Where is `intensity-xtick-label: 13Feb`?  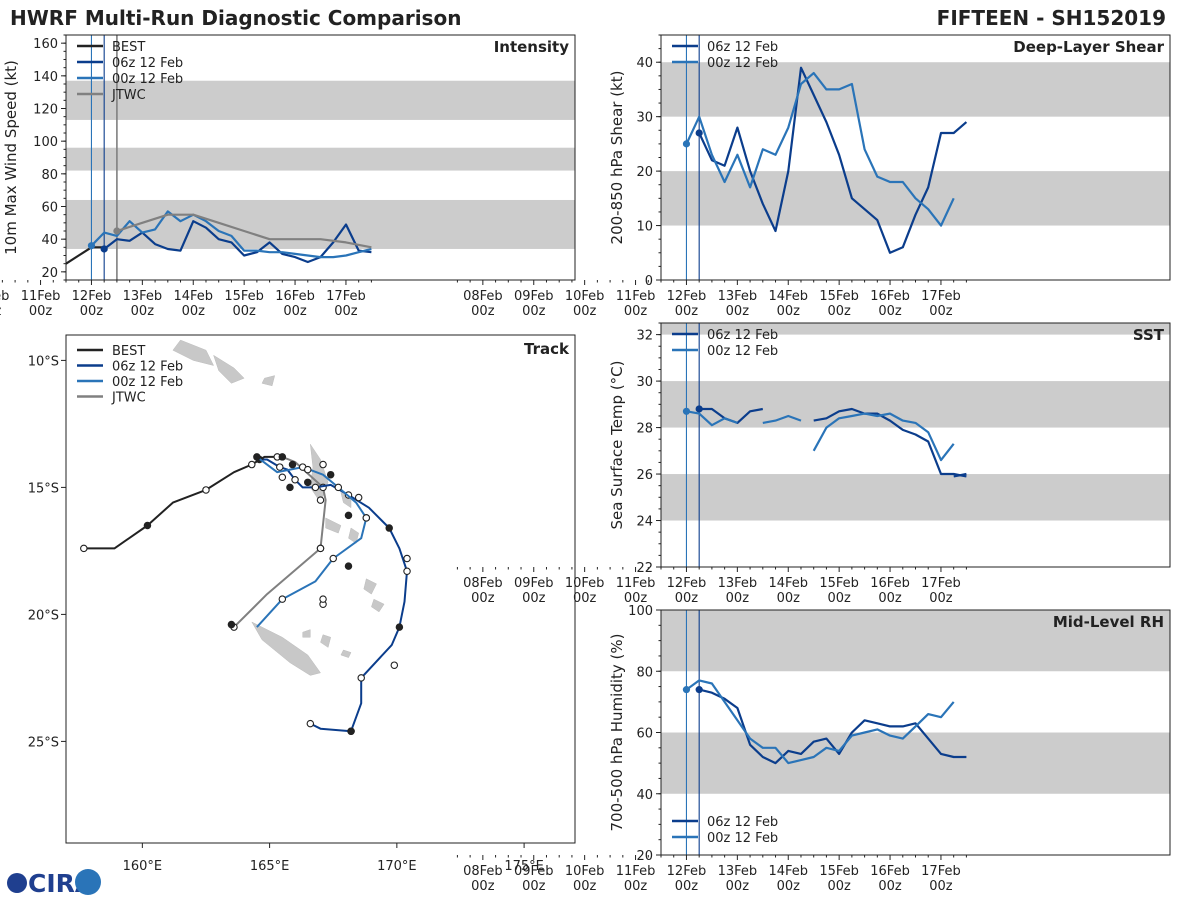
intensity-xtick-label: 13Feb is located at coordinates (143, 296).